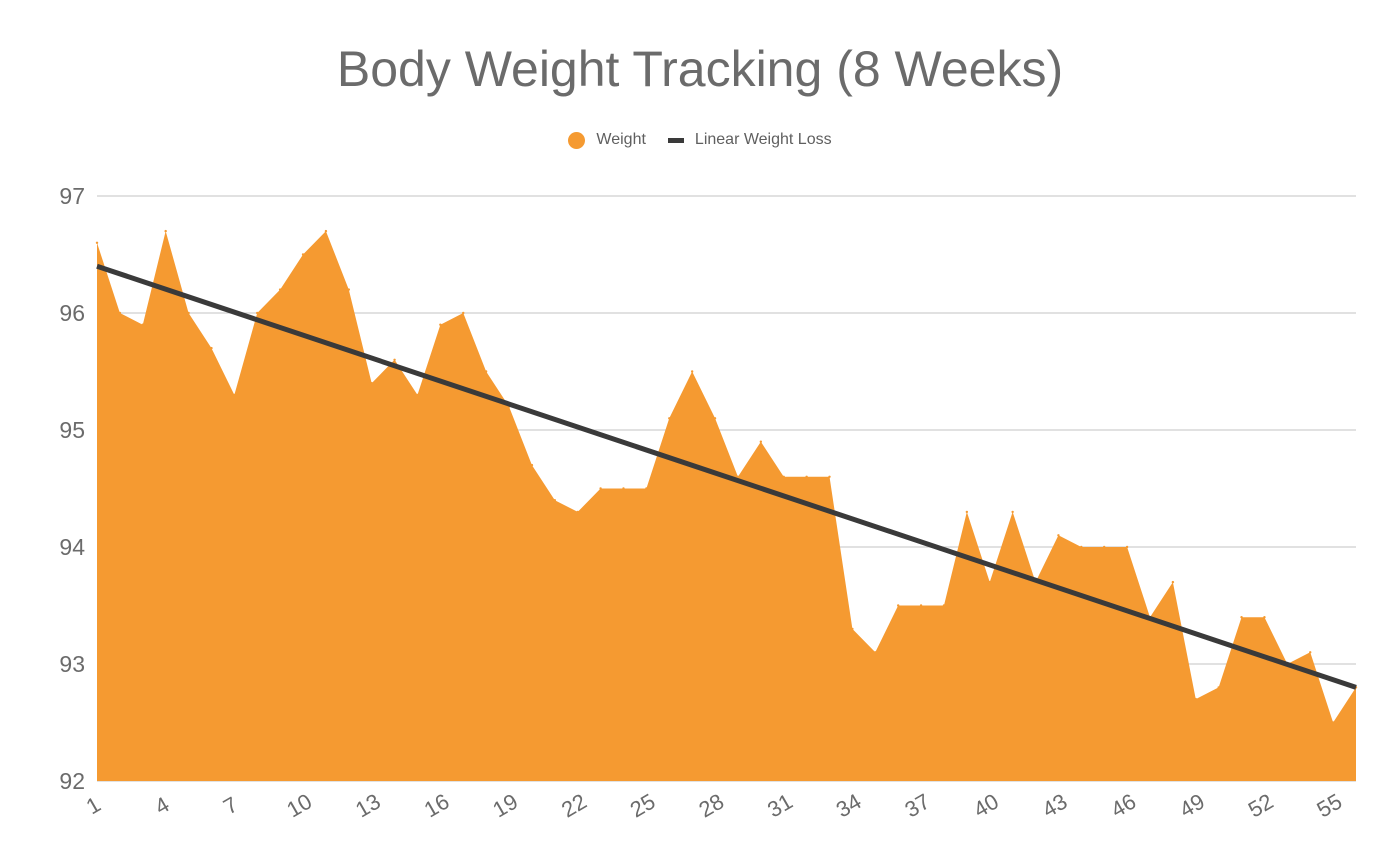  What do you see at coordinates (1330, 806) in the screenshot?
I see `x-tick-label: 55` at bounding box center [1330, 806].